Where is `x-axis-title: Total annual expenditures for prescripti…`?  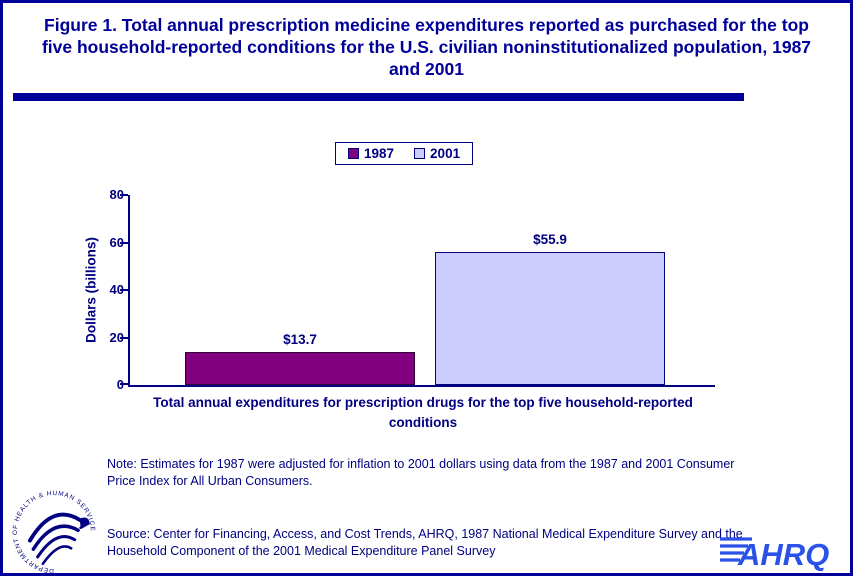 x-axis-title: Total annual expenditures for prescripti… is located at coordinates (423, 413).